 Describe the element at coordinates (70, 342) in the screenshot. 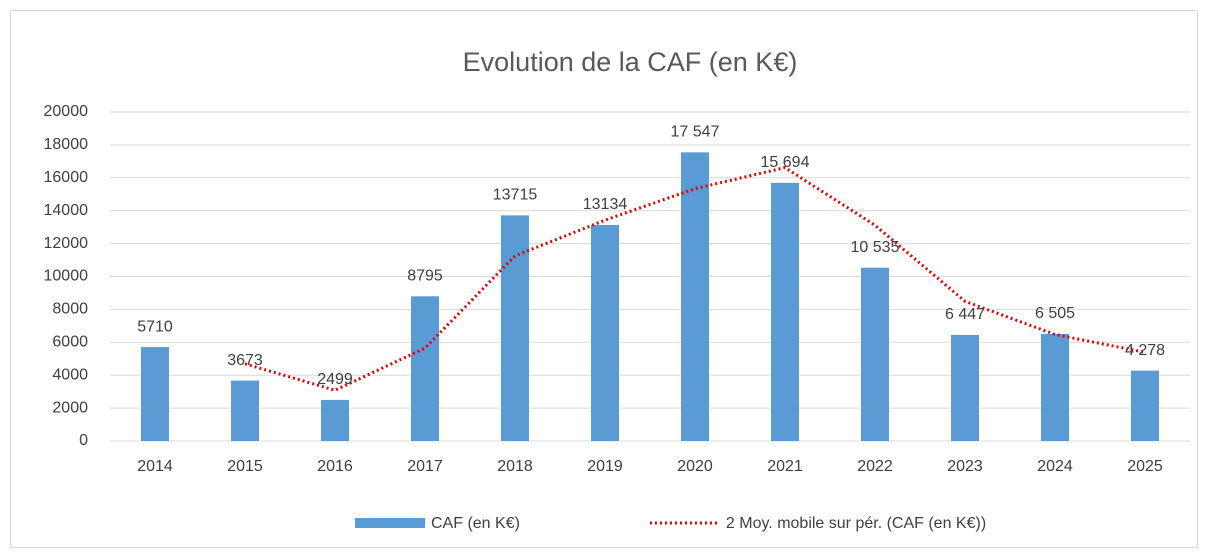

I see `y-tick-label: 6000` at that location.